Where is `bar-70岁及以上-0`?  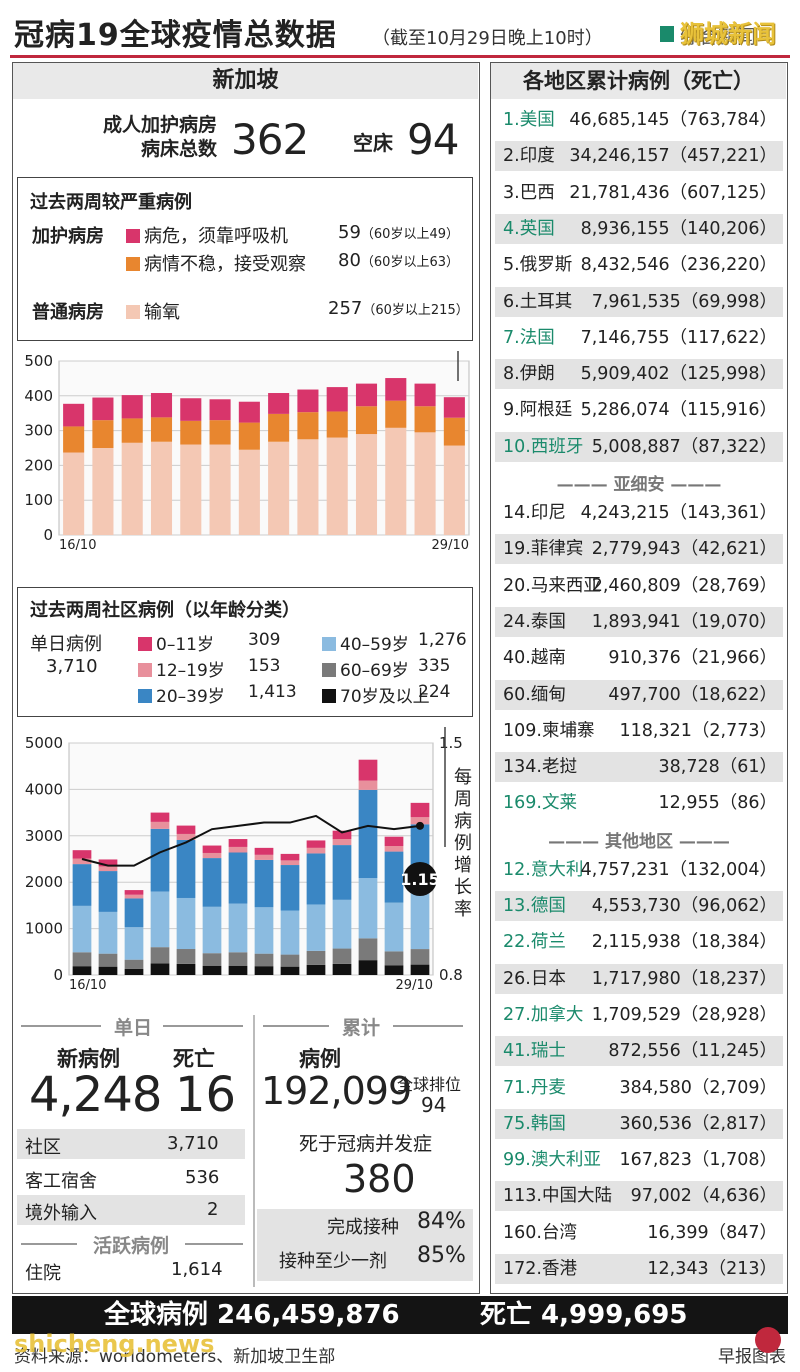
bar-70岁及以上-0 is located at coordinates (82, 970).